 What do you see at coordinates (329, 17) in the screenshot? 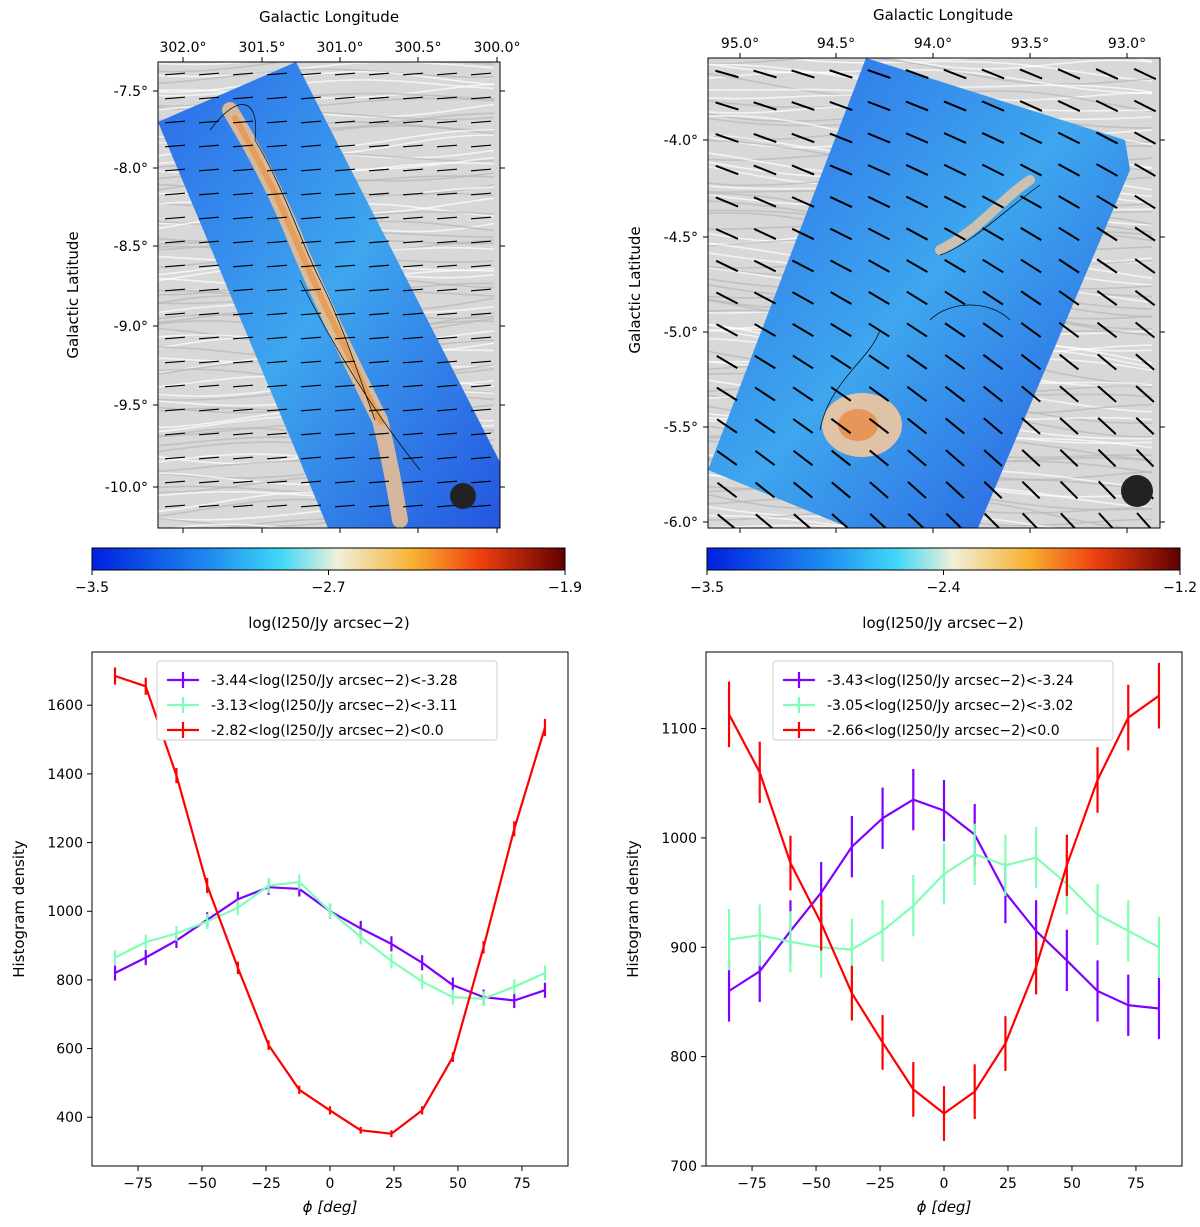
I see `map-left-title: Galactic Longitude` at bounding box center [329, 17].